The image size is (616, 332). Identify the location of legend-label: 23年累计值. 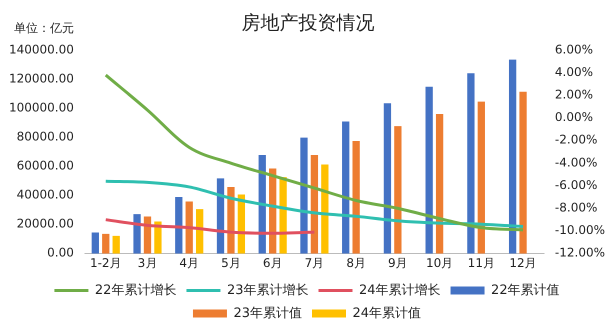
(267, 313).